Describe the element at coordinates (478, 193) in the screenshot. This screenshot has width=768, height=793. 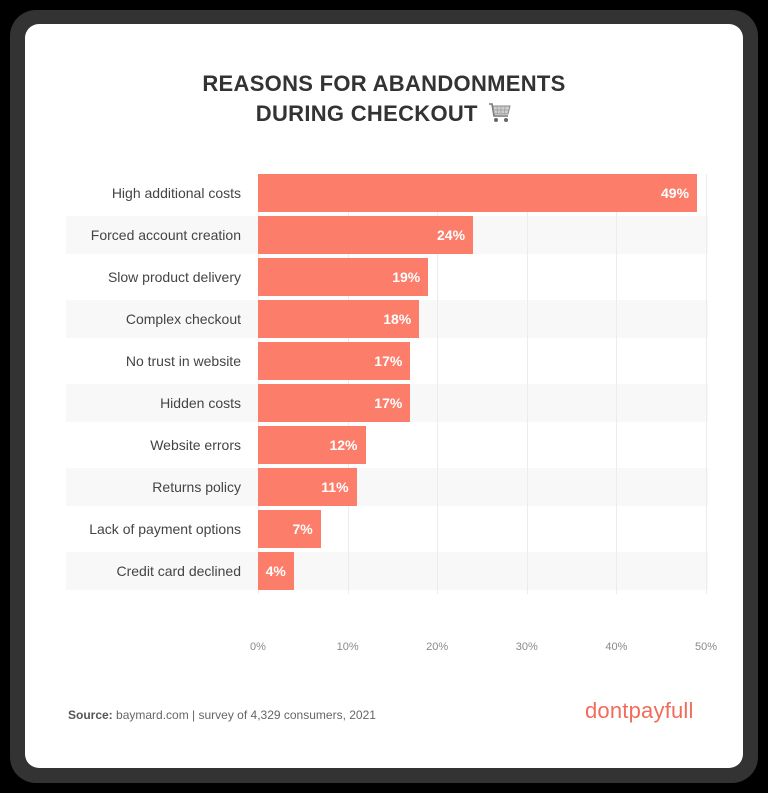
I see `bar: 49%` at that location.